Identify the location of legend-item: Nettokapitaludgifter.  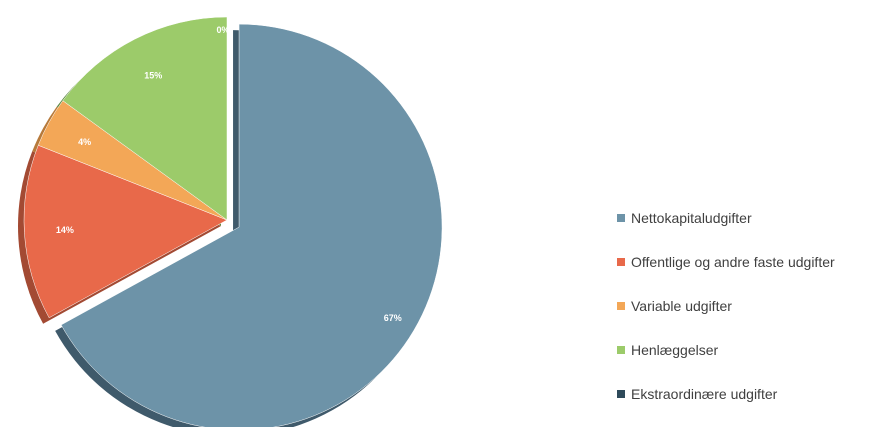
(755, 218).